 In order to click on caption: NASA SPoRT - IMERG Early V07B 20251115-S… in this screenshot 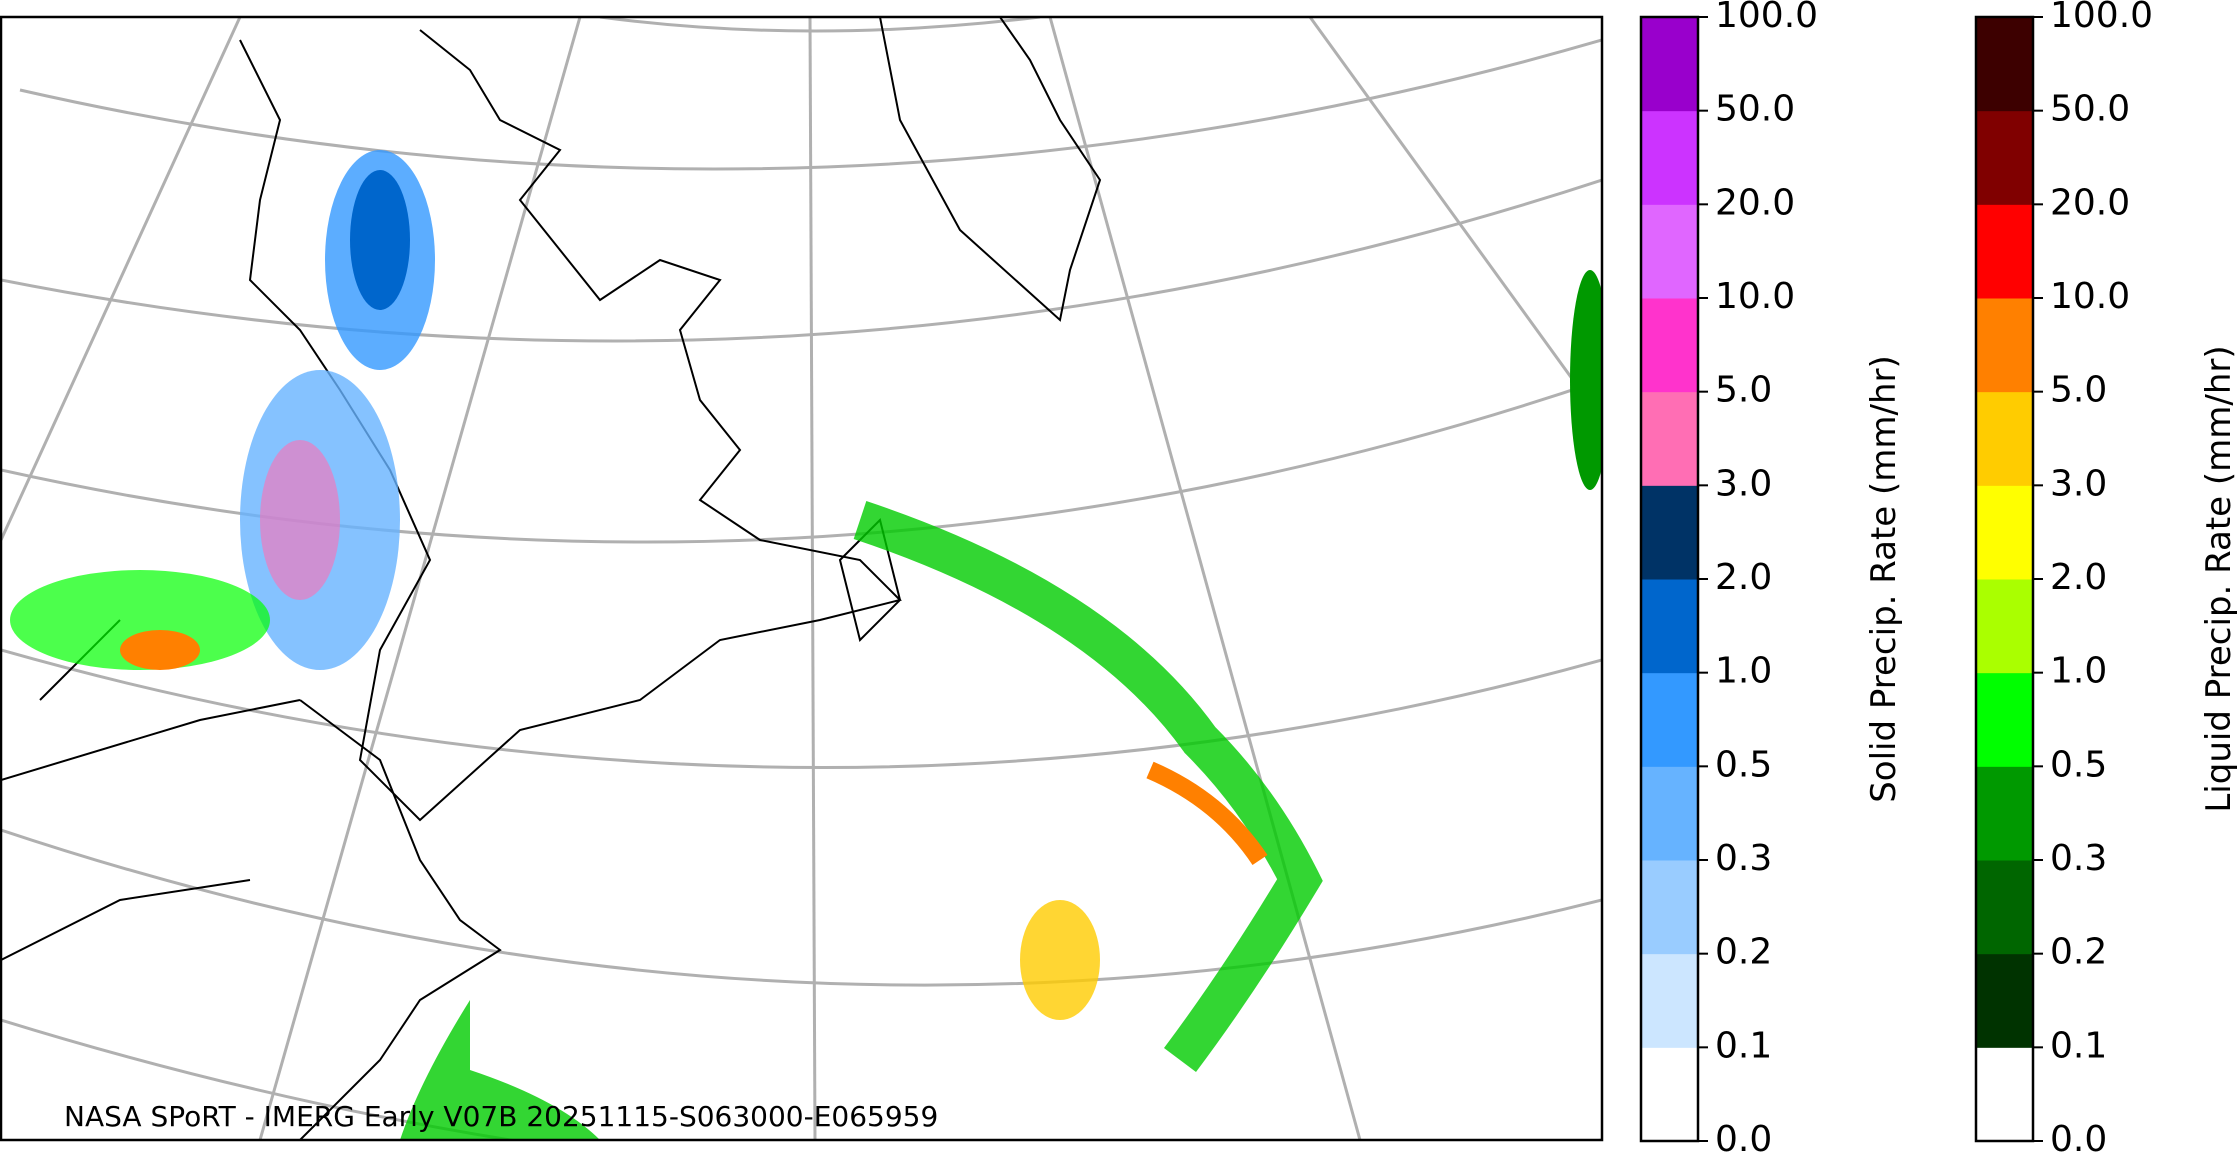, I will do `click(501, 1116)`.